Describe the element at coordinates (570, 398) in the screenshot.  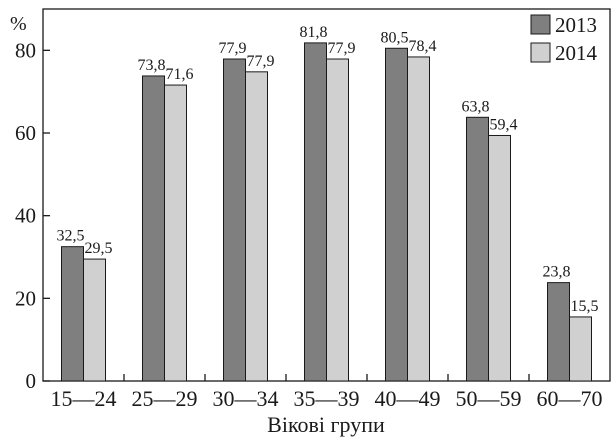
I see `x-tick-label-60—70: 60—70` at that location.